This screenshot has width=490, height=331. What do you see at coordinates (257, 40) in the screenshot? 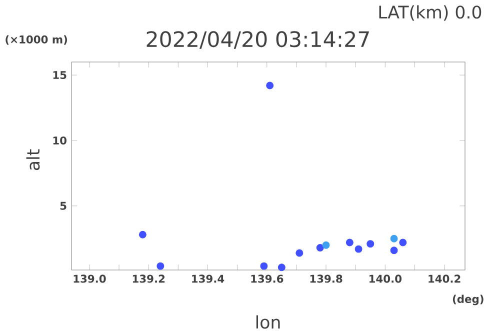
I see `chart-title: 2022/04/20 03:14:27` at bounding box center [257, 40].